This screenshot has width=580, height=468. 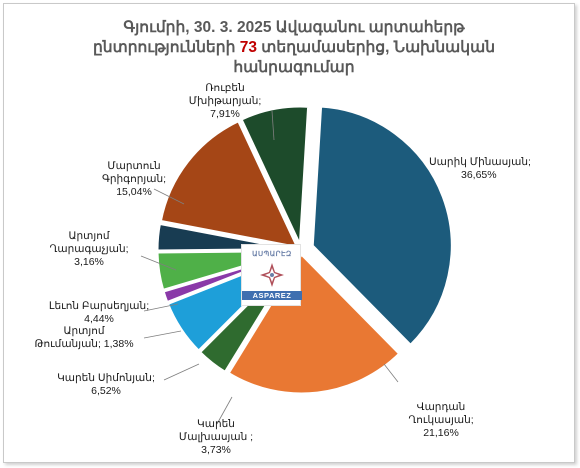 I want to click on label-levon-barseghyan: Լեւոն Բարսեղյան; 4,44%, so click(x=99, y=313).